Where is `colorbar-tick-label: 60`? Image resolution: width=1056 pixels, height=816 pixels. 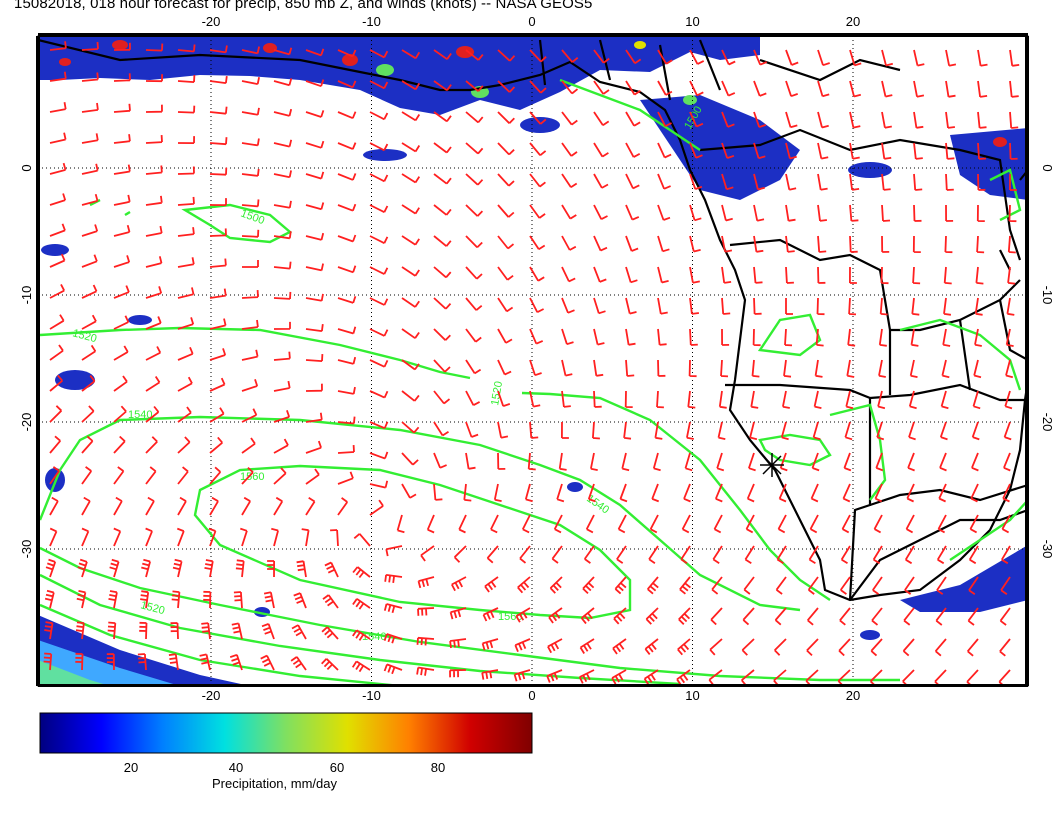 colorbar-tick-label: 60 is located at coordinates (337, 767).